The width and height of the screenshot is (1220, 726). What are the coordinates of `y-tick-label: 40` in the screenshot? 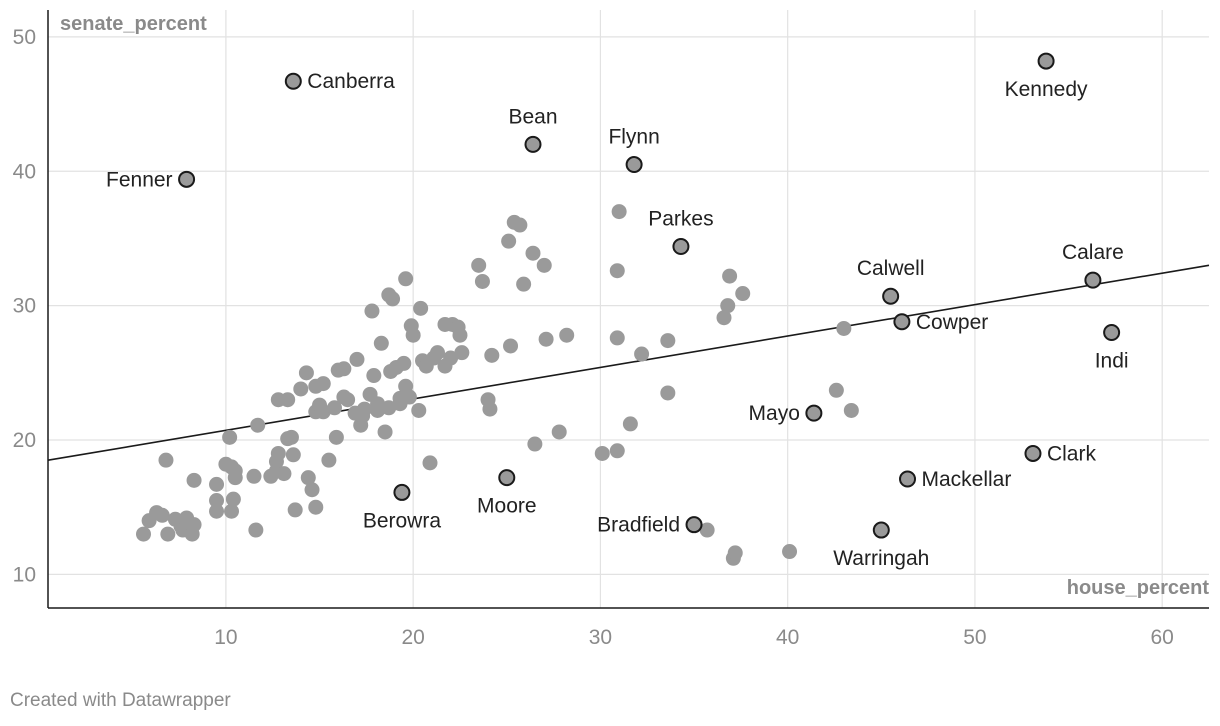 It's located at (24, 171).